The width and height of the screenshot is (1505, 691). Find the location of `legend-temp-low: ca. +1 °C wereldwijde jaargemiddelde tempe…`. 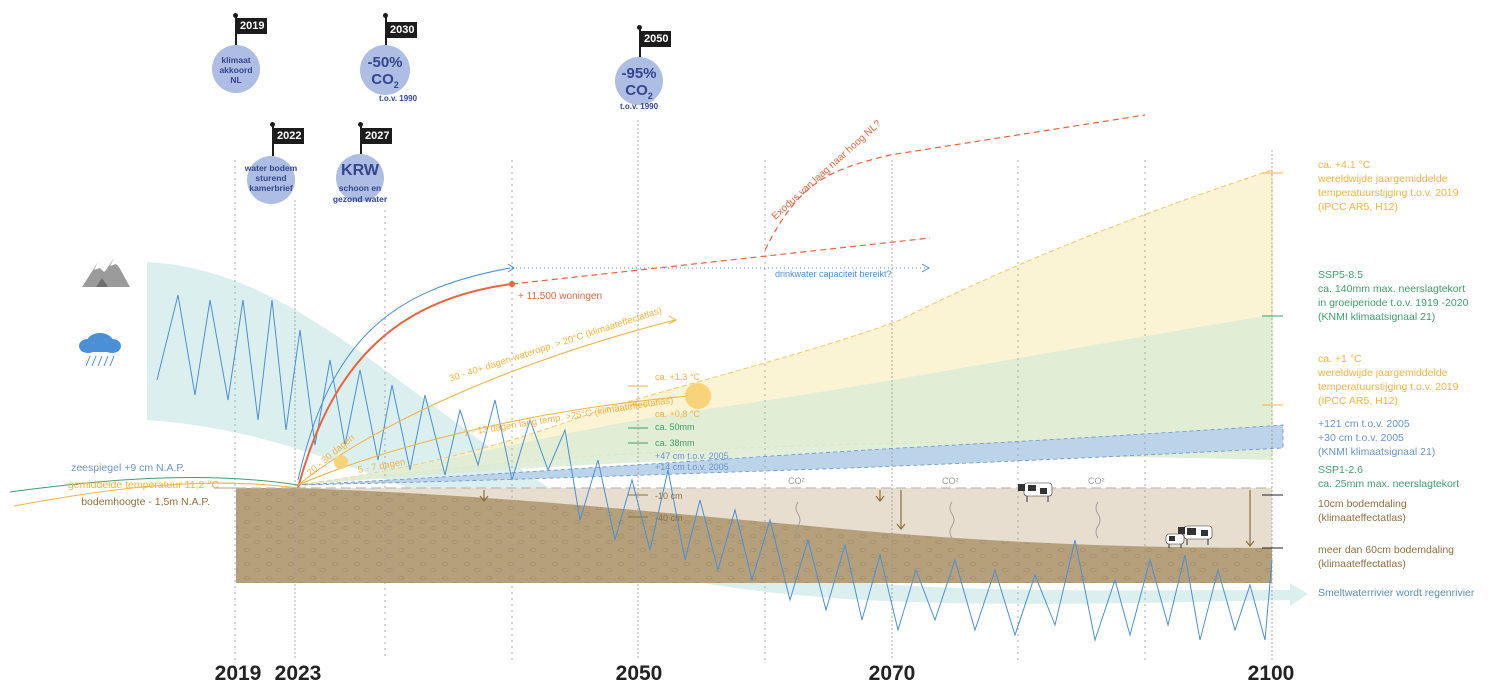

legend-temp-low: ca. +1 °C wereldwijde jaargemiddelde tempe… is located at coordinates (1388, 380).